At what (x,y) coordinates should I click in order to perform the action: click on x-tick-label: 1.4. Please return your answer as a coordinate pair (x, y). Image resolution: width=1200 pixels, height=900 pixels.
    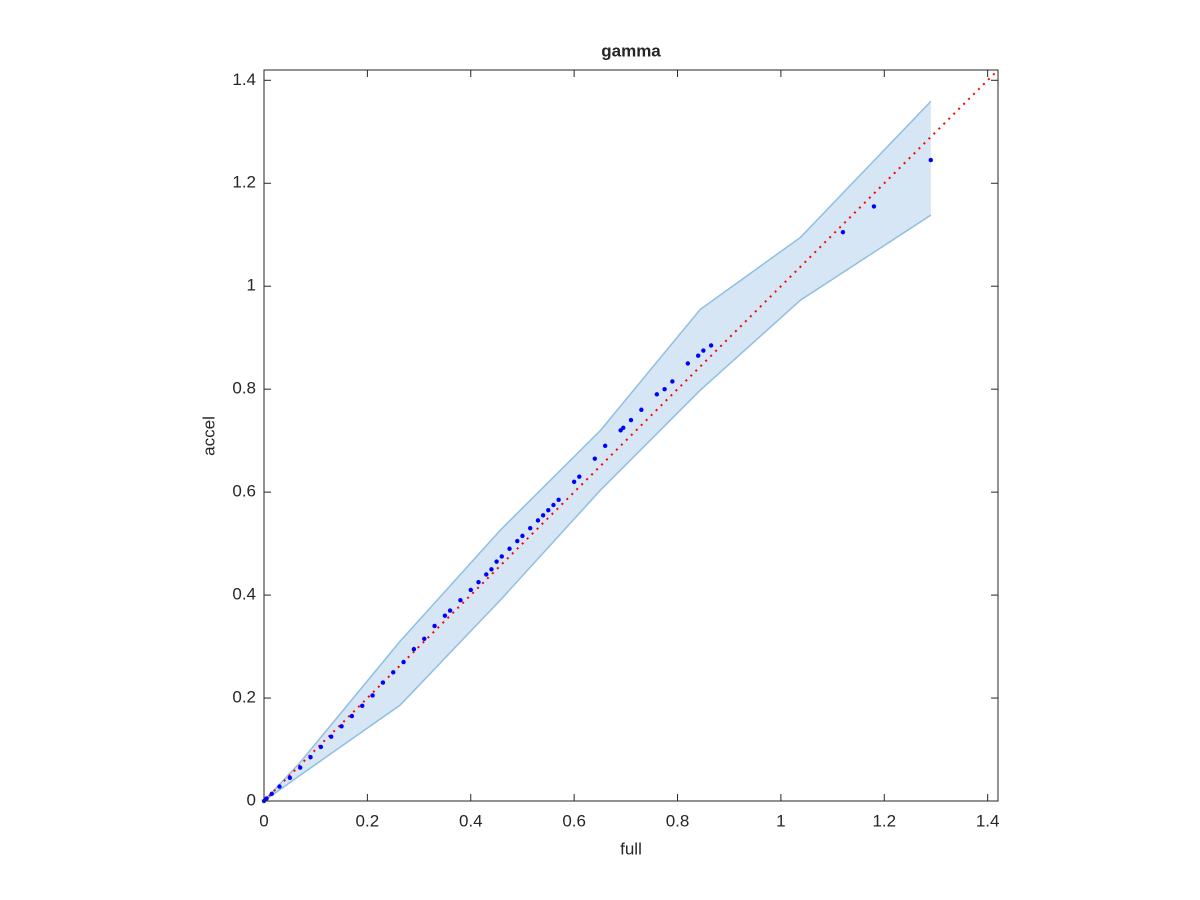
    Looking at the image, I should click on (988, 820).